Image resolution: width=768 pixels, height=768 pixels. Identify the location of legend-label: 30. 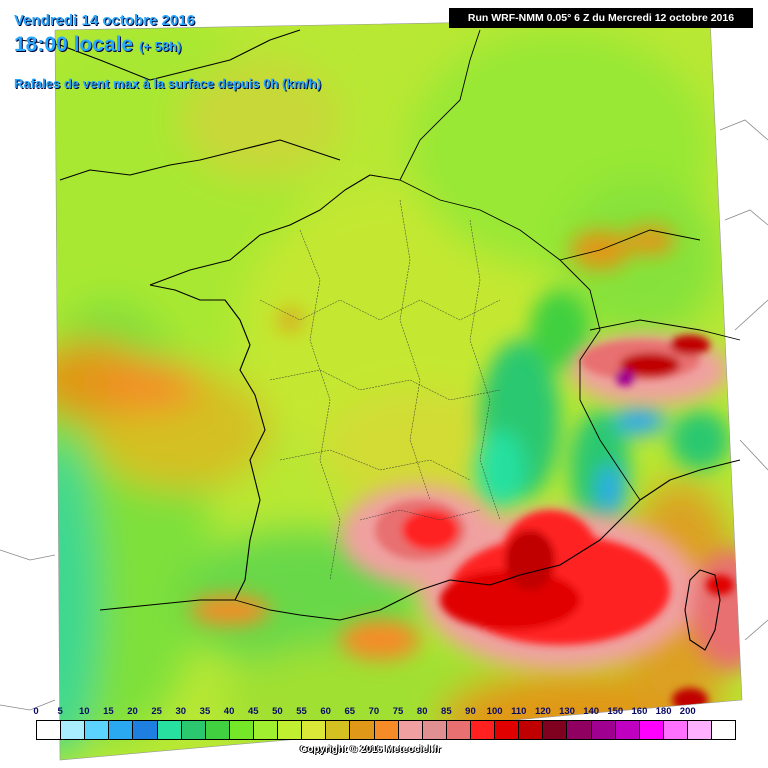
(181, 711).